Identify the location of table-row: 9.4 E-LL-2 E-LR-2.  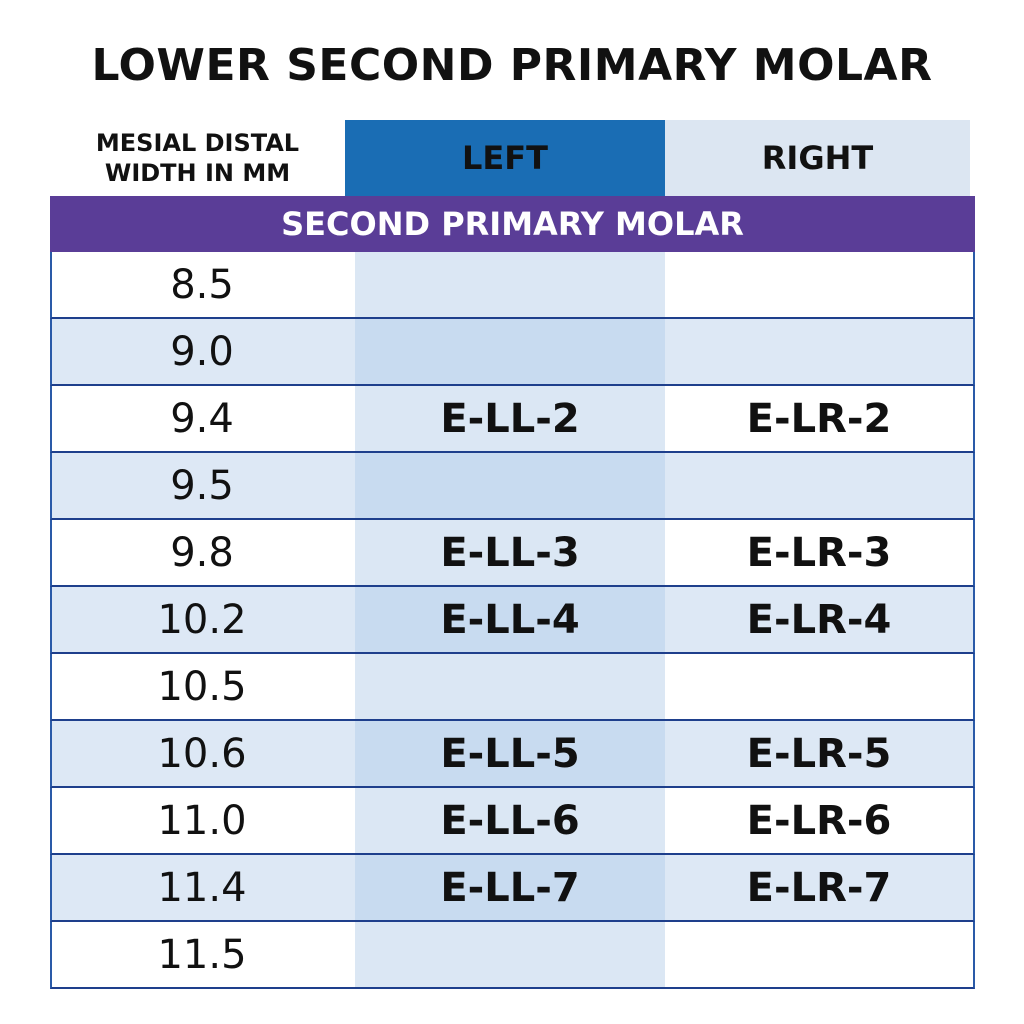
(512, 419).